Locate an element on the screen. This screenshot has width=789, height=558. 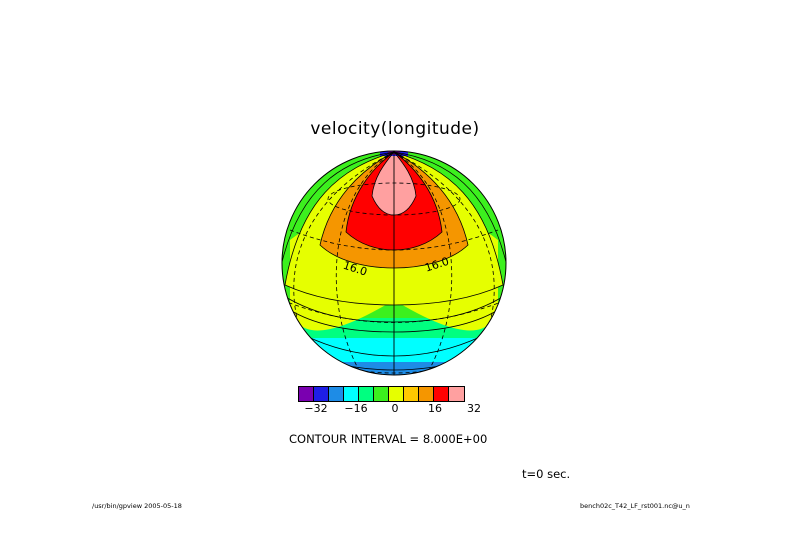
colorbar-tick-label: 16 is located at coordinates (435, 408).